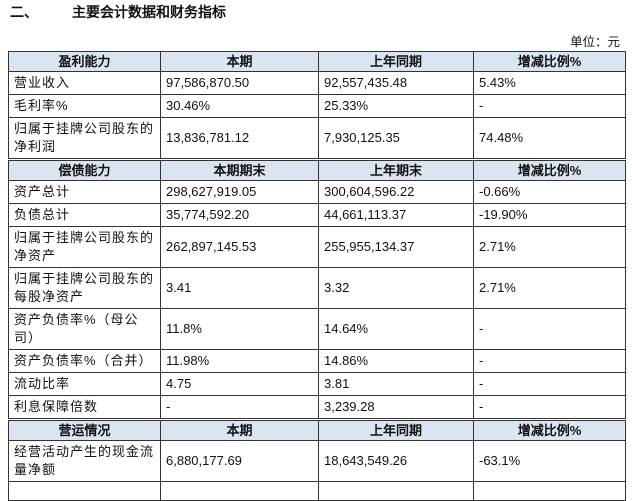  I want to click on section-header-row: 盈利能力 本期 上年同期 增减比例%, so click(317, 61).